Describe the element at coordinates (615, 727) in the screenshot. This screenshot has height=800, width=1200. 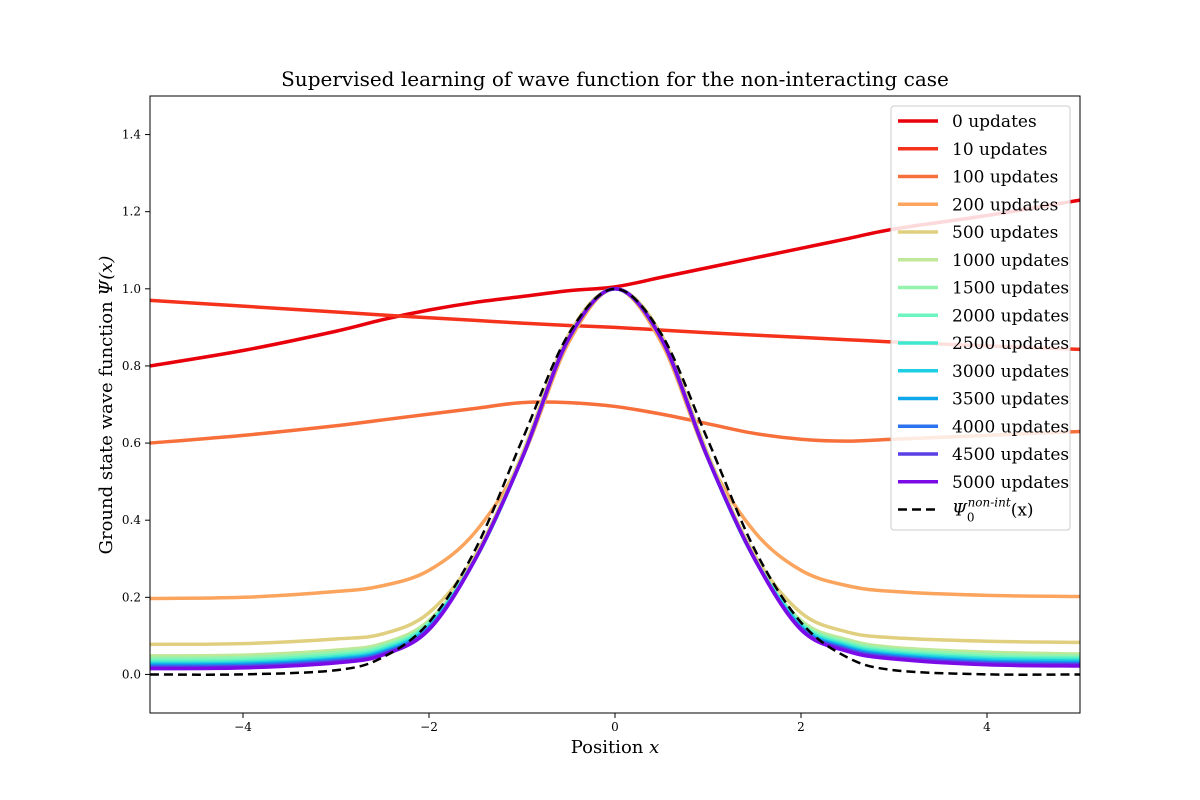
I see `x-tick-label: 0` at that location.